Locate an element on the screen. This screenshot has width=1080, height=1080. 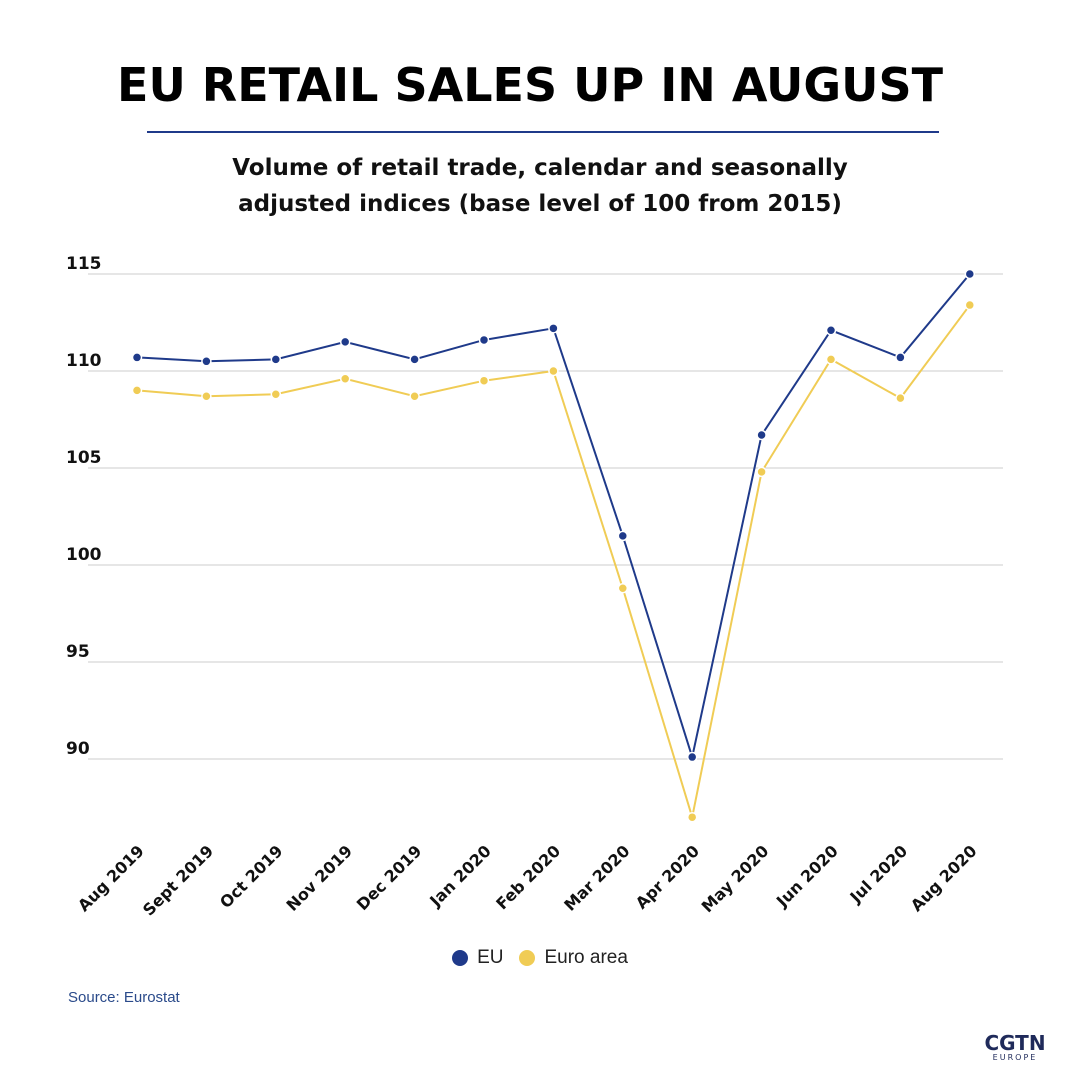
chart-legend: EU Euro area is located at coordinates (540, 958).